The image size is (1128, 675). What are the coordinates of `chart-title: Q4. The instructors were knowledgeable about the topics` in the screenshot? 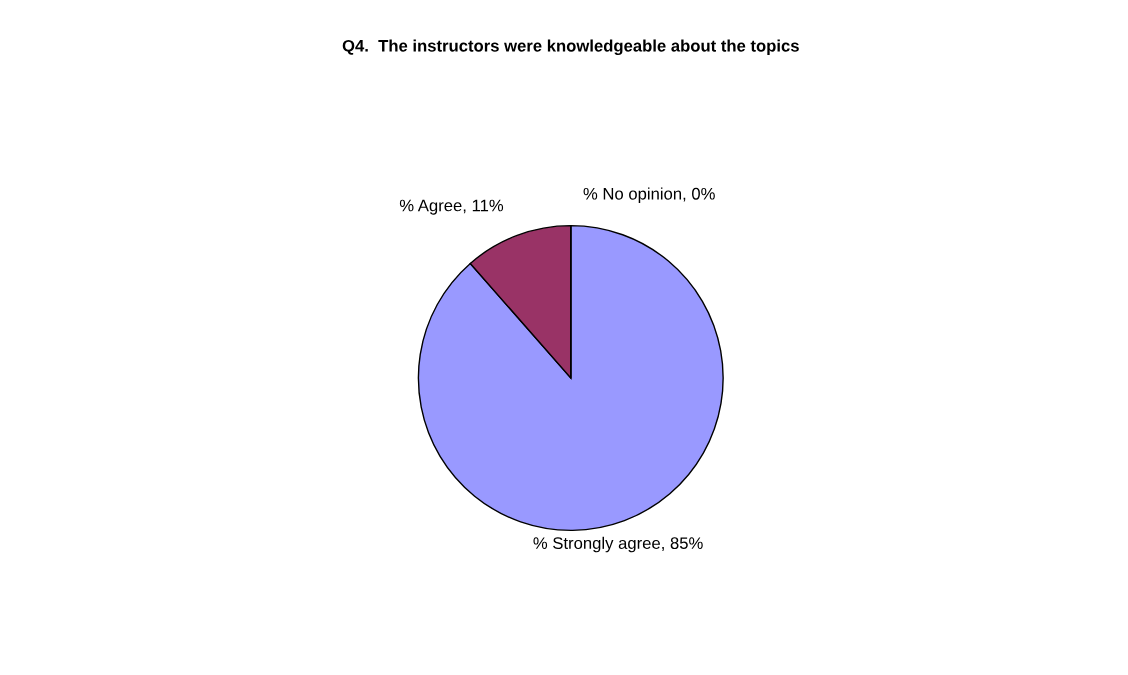 It's located at (570, 47).